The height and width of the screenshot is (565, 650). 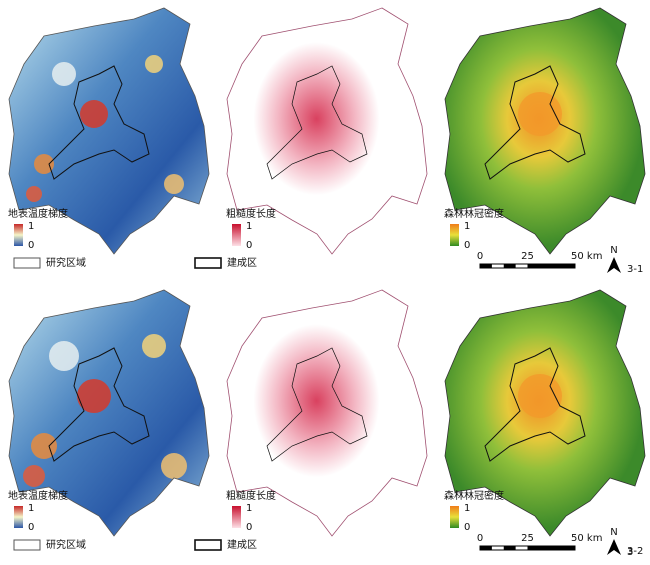 I want to click on figure-label: 3-2, so click(x=635, y=551).